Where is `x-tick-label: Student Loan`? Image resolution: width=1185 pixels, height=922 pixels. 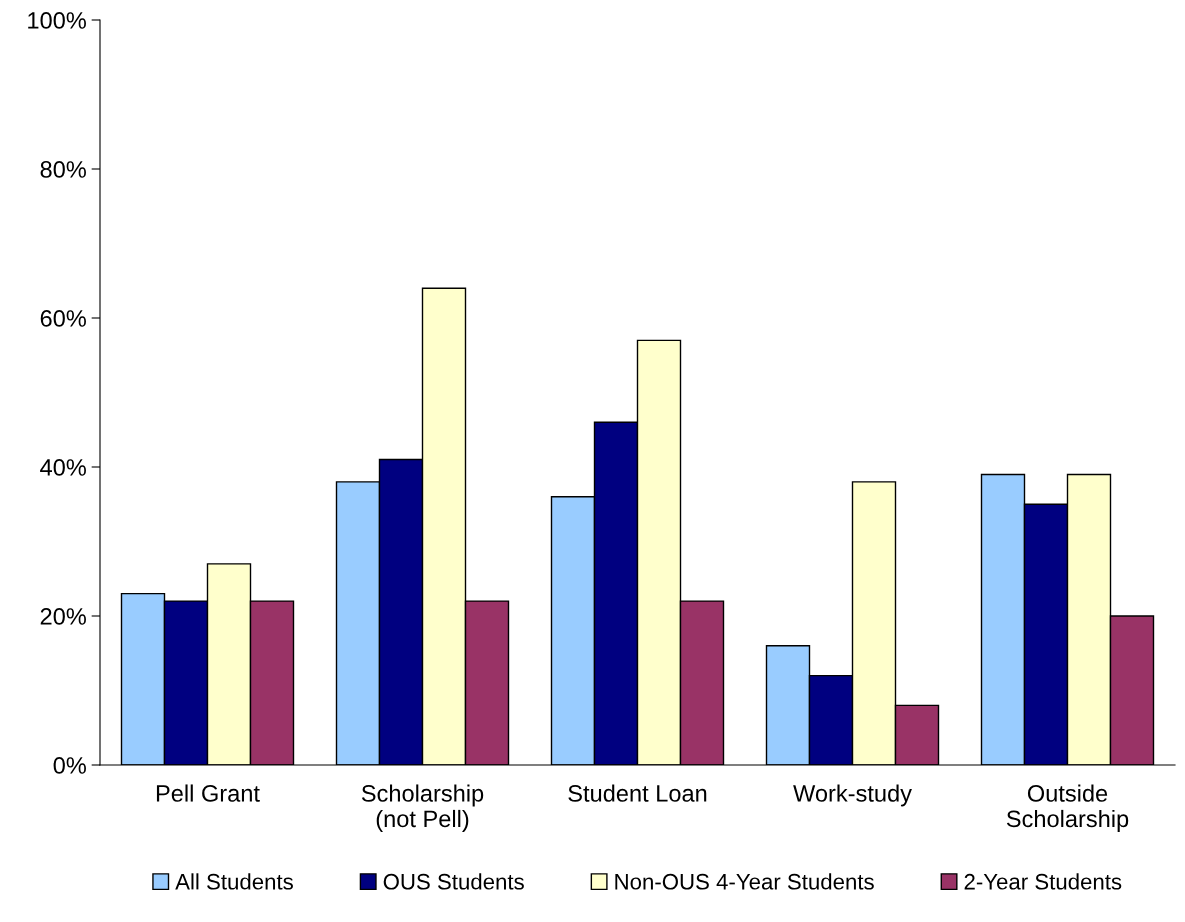
x-tick-label: Student Loan is located at coordinates (637, 793).